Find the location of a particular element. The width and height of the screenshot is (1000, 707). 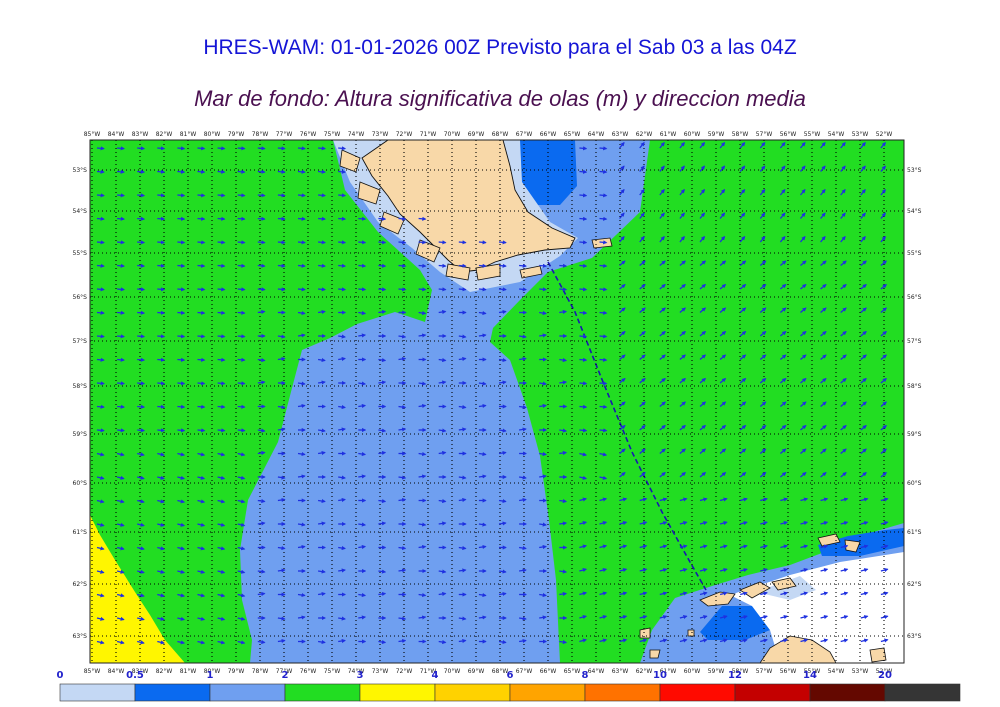

lon-label: 75°W is located at coordinates (332, 134).